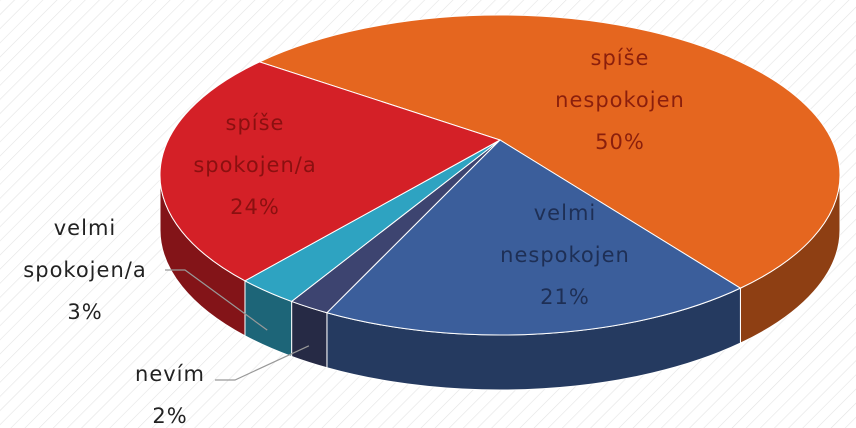 The height and width of the screenshot is (428, 856). Describe the element at coordinates (565, 297) in the screenshot. I see `value-label: 21%` at that location.